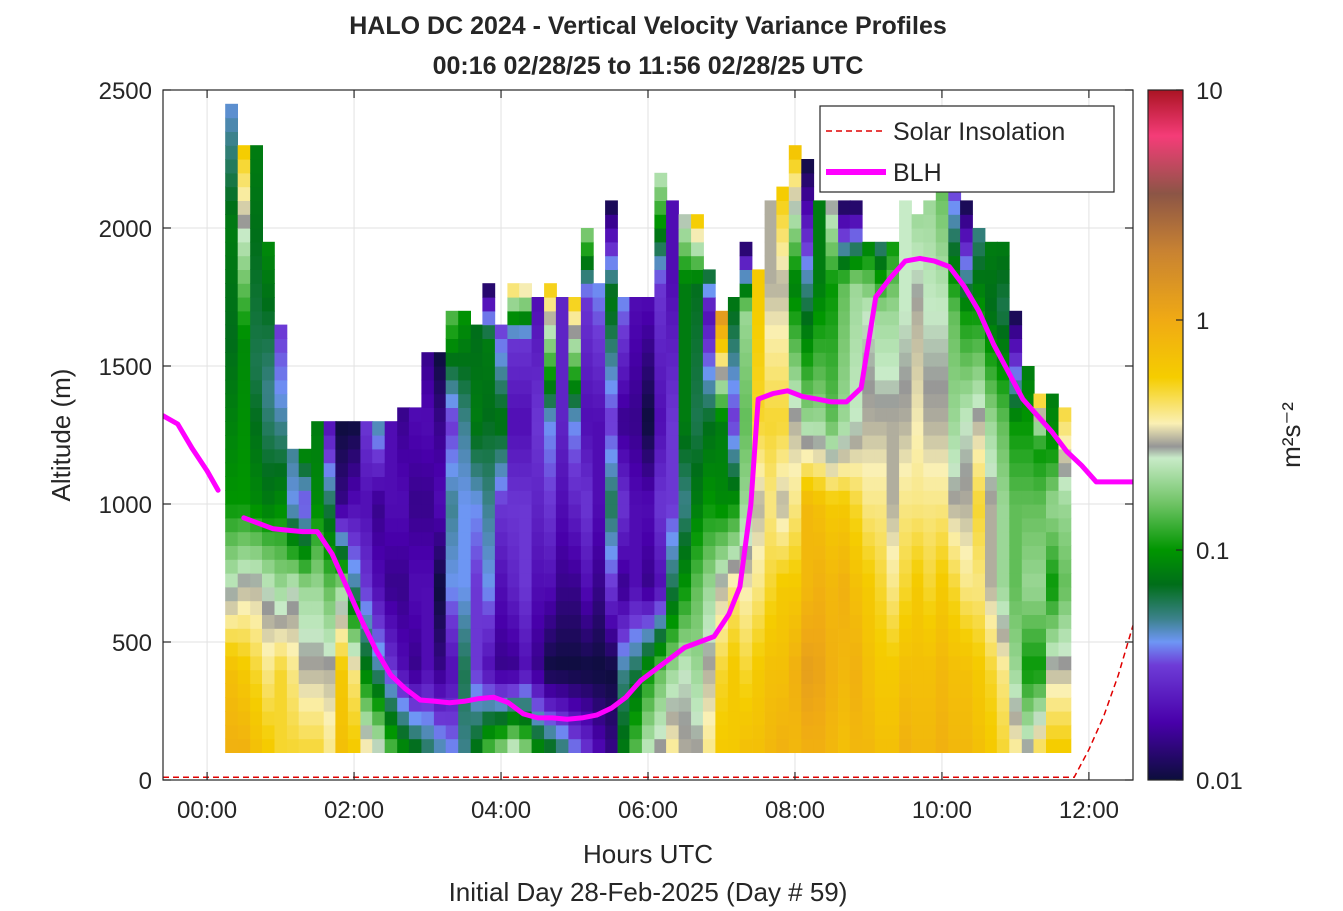  I want to click on y-tick-label: 2000, so click(125, 229).